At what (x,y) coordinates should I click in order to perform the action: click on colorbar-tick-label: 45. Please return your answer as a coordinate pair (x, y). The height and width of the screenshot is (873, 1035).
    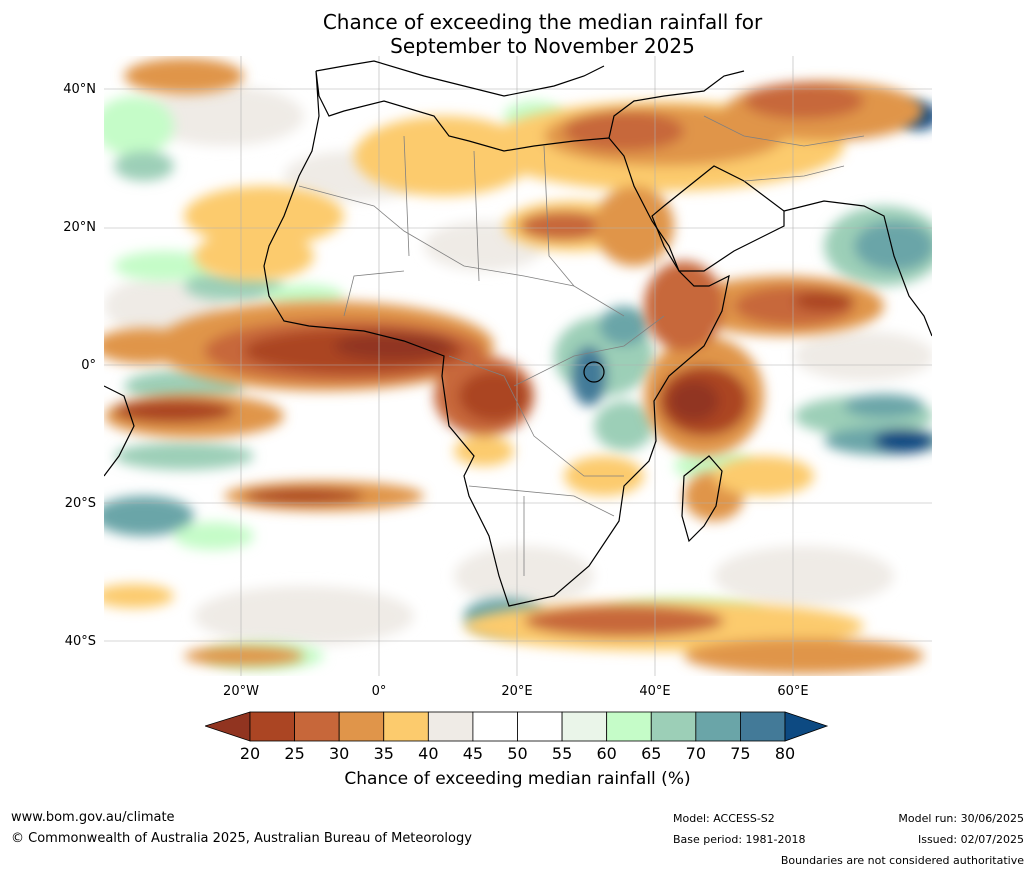
    Looking at the image, I should click on (473, 753).